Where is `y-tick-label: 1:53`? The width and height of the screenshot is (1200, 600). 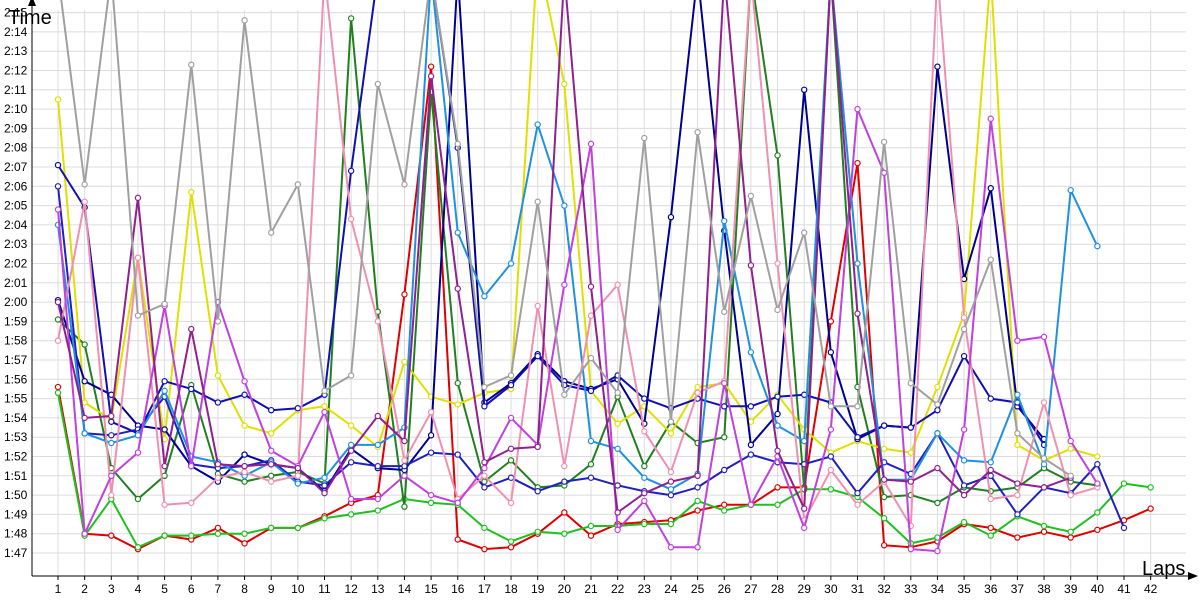 y-tick-label: 1:53 is located at coordinates (16, 437).